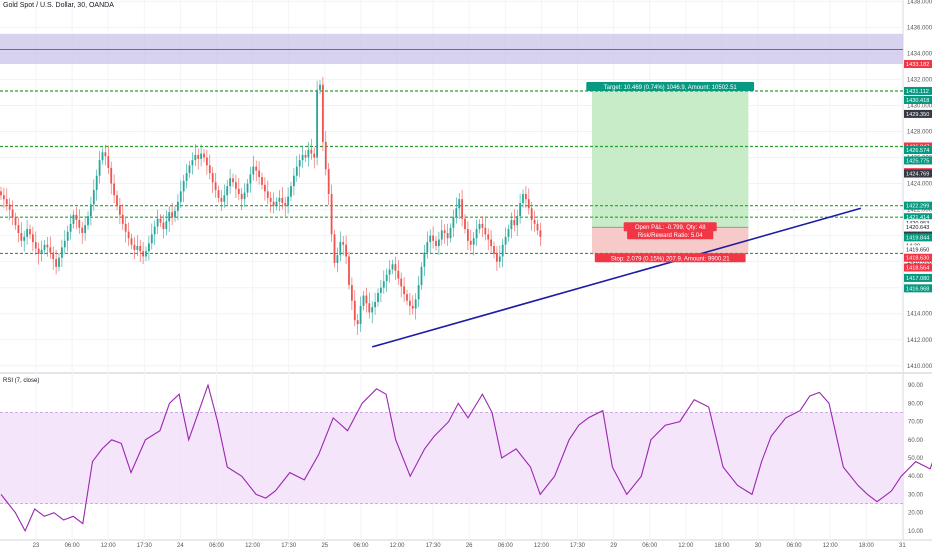  I want to click on time-tick-label: 24, so click(180, 546).